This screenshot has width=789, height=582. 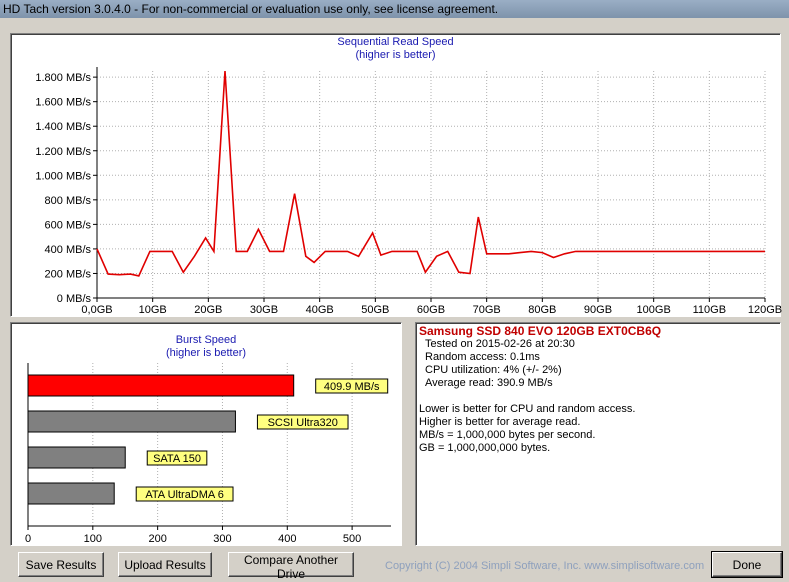 What do you see at coordinates (68, 225) in the screenshot?
I see `y-tick-label: 600 MB/s` at bounding box center [68, 225].